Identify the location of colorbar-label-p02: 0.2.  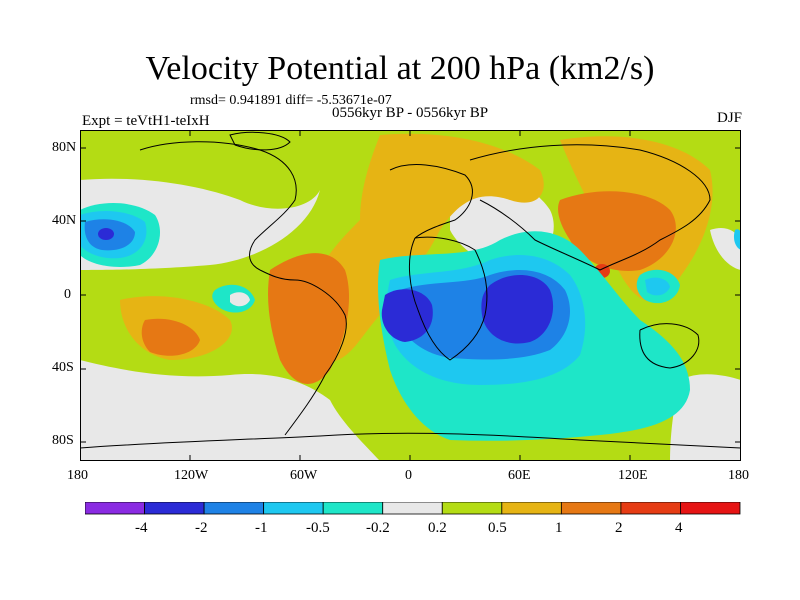
(437, 528).